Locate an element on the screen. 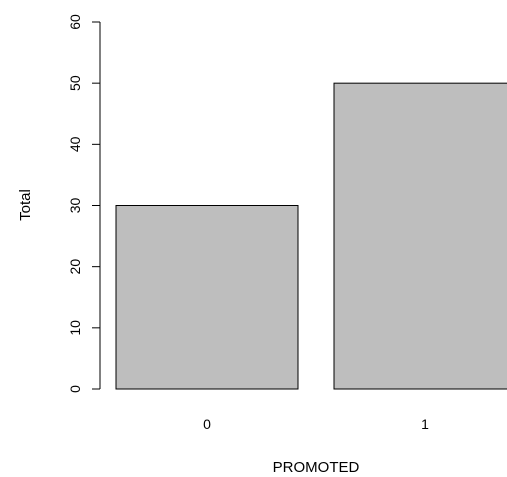 The height and width of the screenshot is (477, 507). x-tick-label: 1 is located at coordinates (425, 424).